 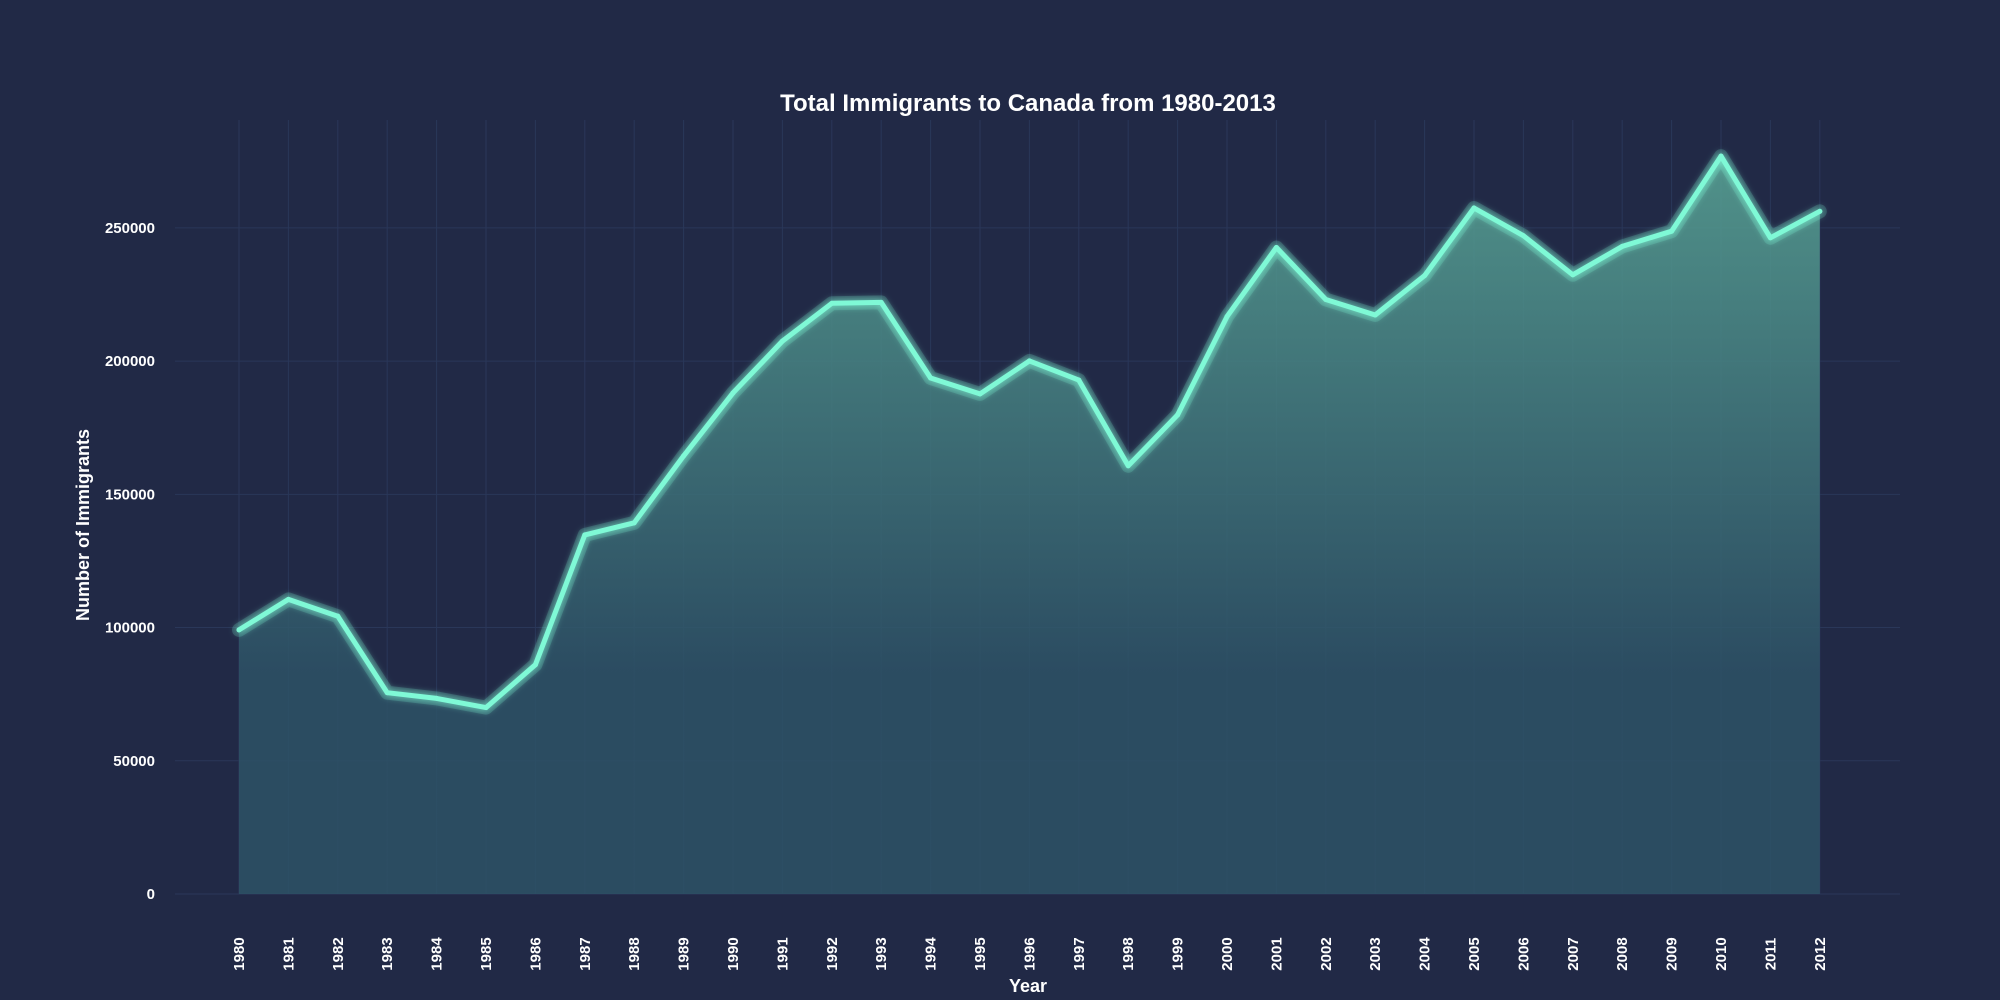 I want to click on data-point-2006, so click(x=1523, y=236).